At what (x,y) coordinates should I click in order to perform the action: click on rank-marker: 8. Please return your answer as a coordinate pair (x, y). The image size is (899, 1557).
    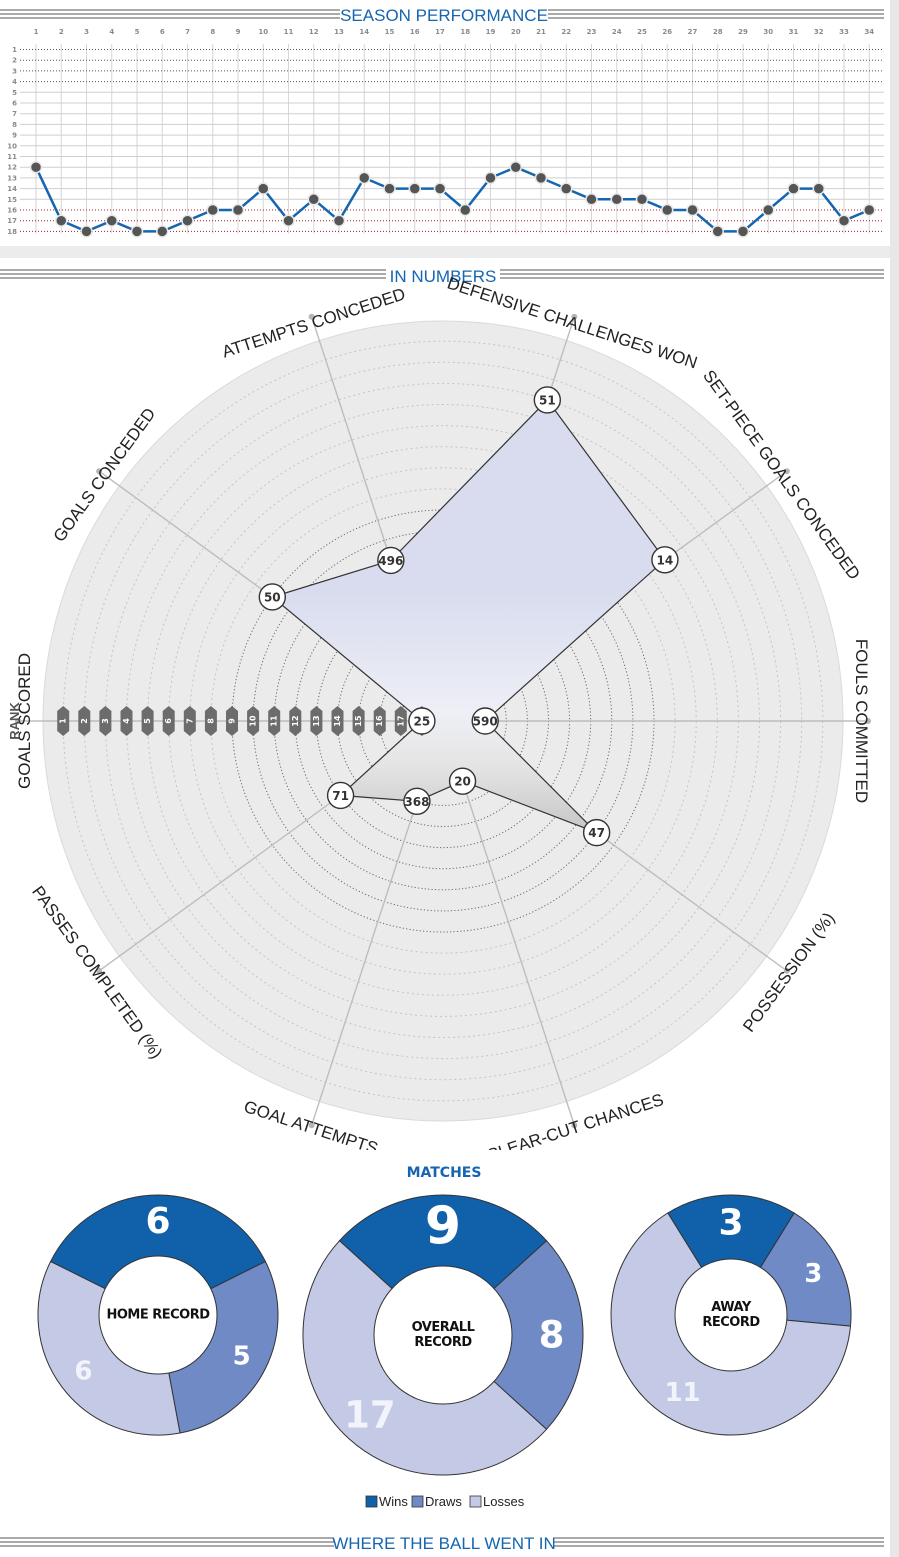
    Looking at the image, I should click on (210, 721).